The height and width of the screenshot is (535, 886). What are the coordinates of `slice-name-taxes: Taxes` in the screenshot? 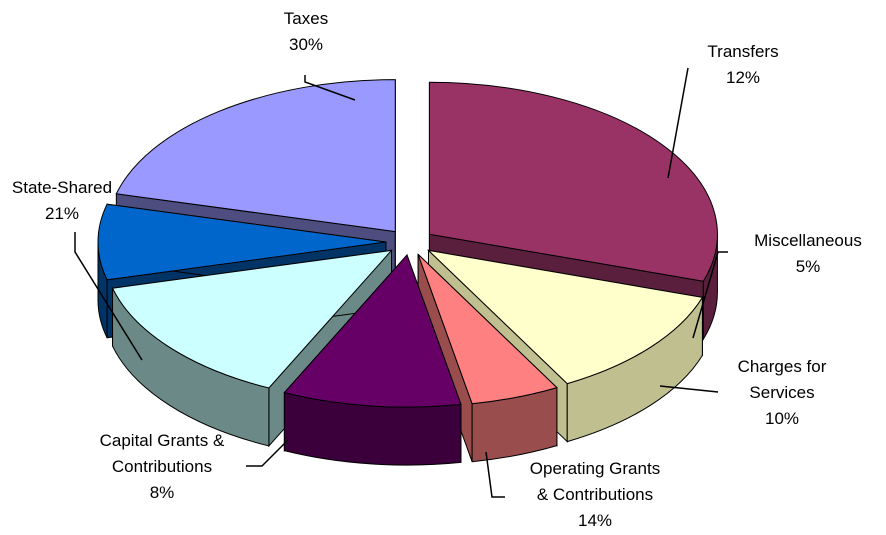 It's located at (306, 18).